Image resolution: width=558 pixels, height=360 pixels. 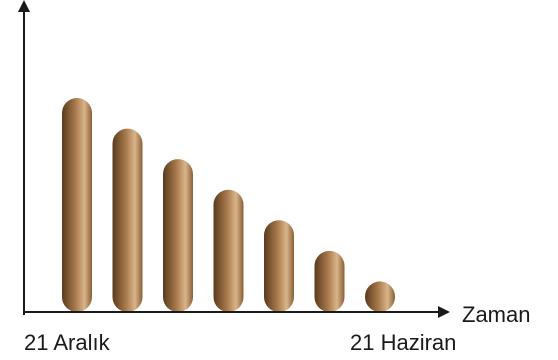 I want to click on x-axis-label: Zaman, so click(x=496, y=314).